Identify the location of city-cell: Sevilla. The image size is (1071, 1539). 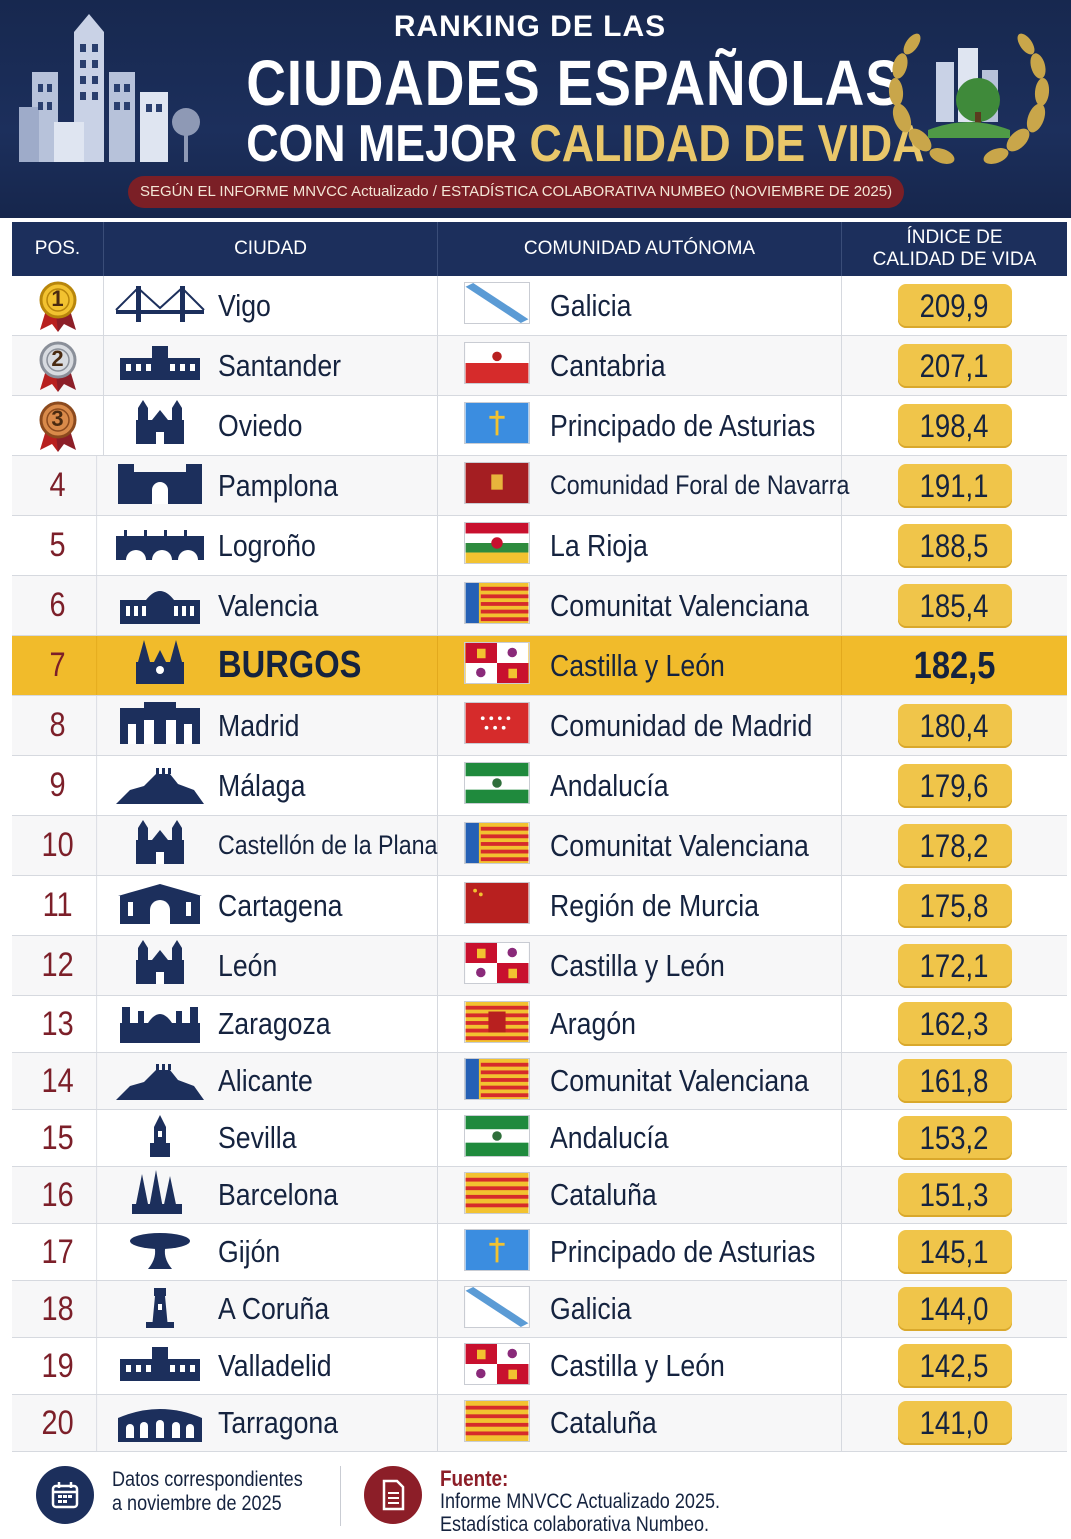
(271, 1138).